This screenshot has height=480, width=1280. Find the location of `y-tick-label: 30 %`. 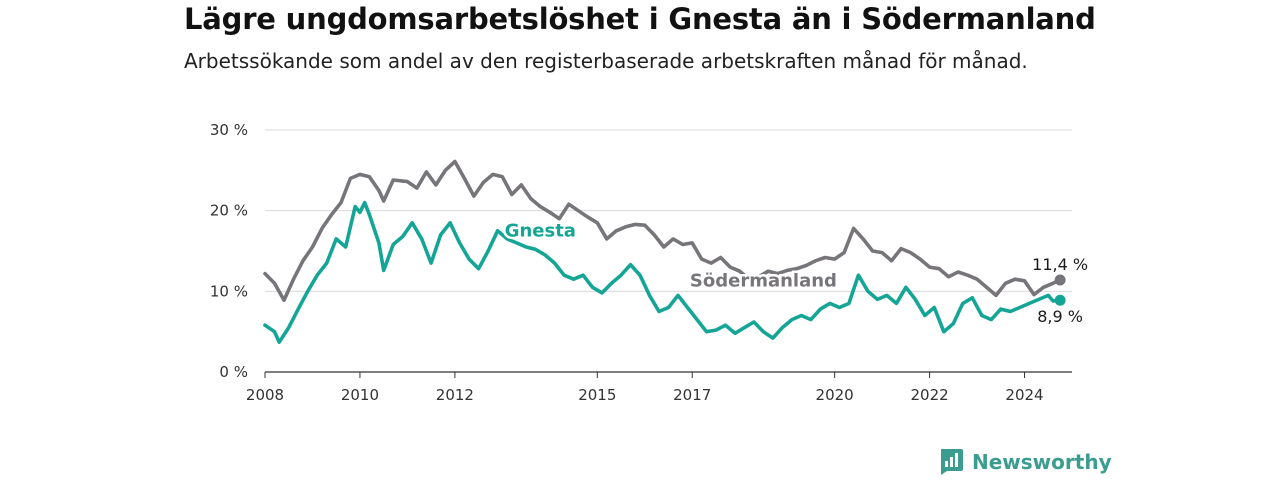

y-tick-label: 30 % is located at coordinates (229, 130).